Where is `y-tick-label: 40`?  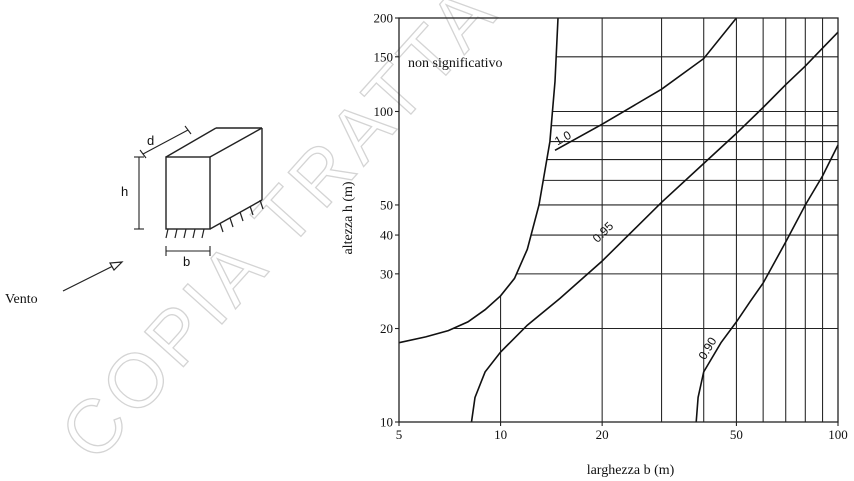
y-tick-label: 40 is located at coordinates (386, 235).